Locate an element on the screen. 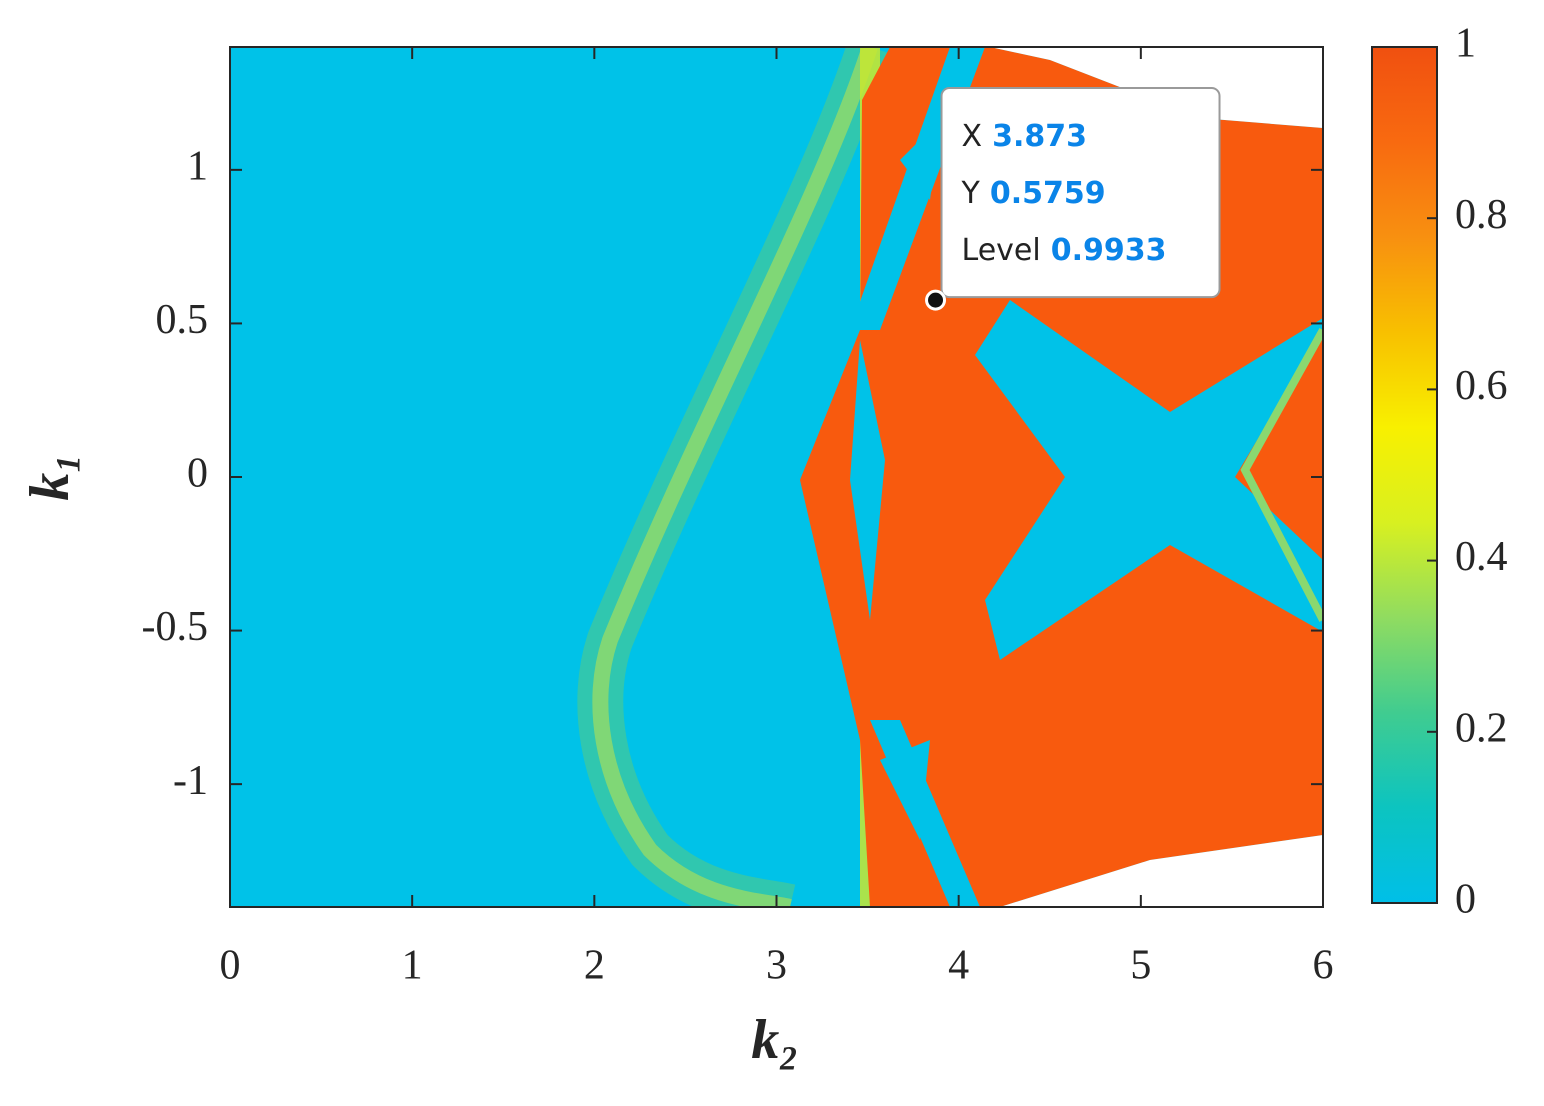  datatip-row: Y 0.5759 is located at coordinates (1033, 193).